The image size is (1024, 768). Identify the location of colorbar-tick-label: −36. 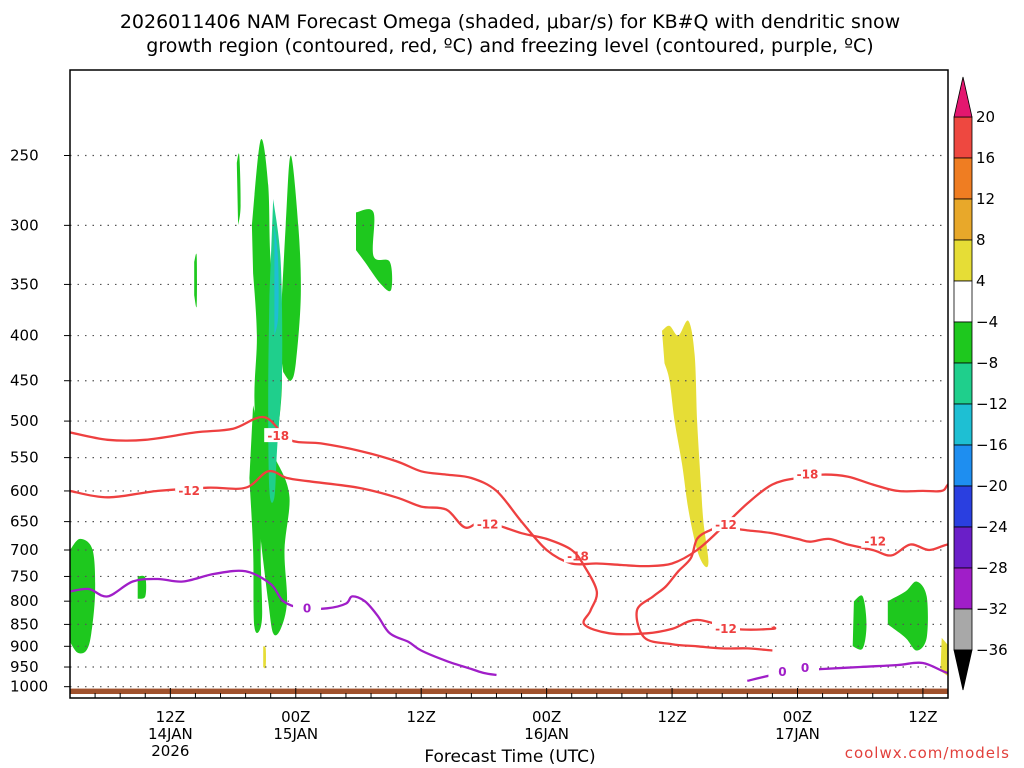
(992, 650).